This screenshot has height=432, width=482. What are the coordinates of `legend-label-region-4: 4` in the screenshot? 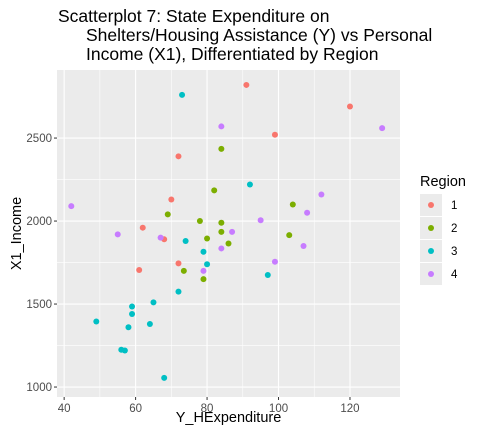 It's located at (454, 275).